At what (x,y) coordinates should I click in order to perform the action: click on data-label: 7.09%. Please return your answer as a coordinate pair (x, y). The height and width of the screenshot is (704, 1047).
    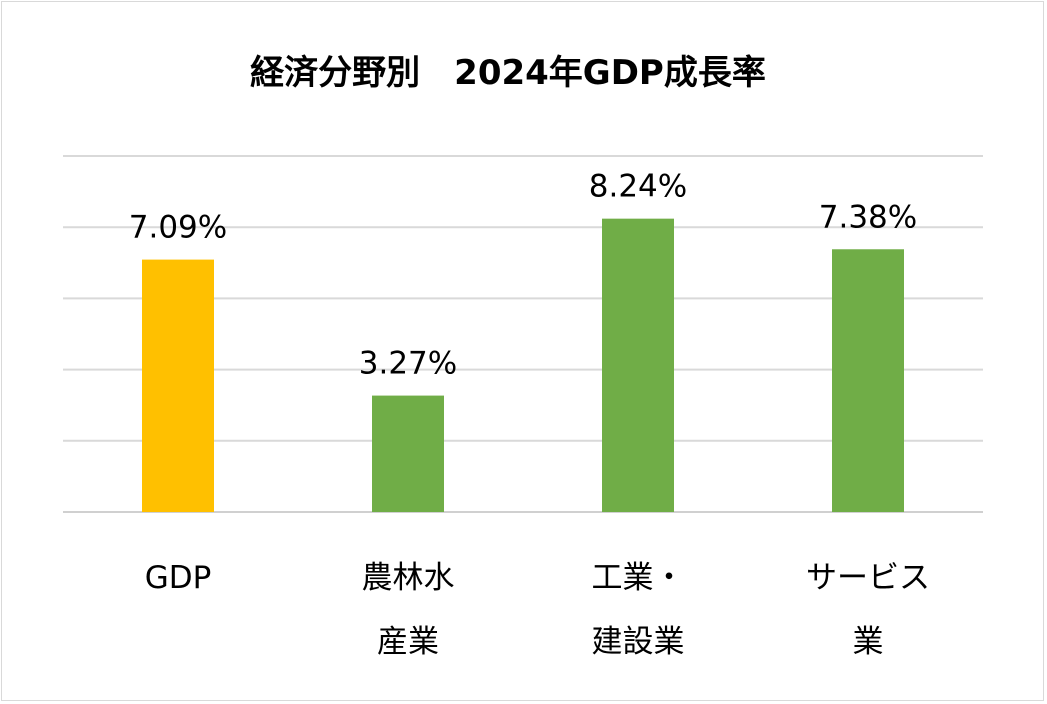
    Looking at the image, I should click on (178, 228).